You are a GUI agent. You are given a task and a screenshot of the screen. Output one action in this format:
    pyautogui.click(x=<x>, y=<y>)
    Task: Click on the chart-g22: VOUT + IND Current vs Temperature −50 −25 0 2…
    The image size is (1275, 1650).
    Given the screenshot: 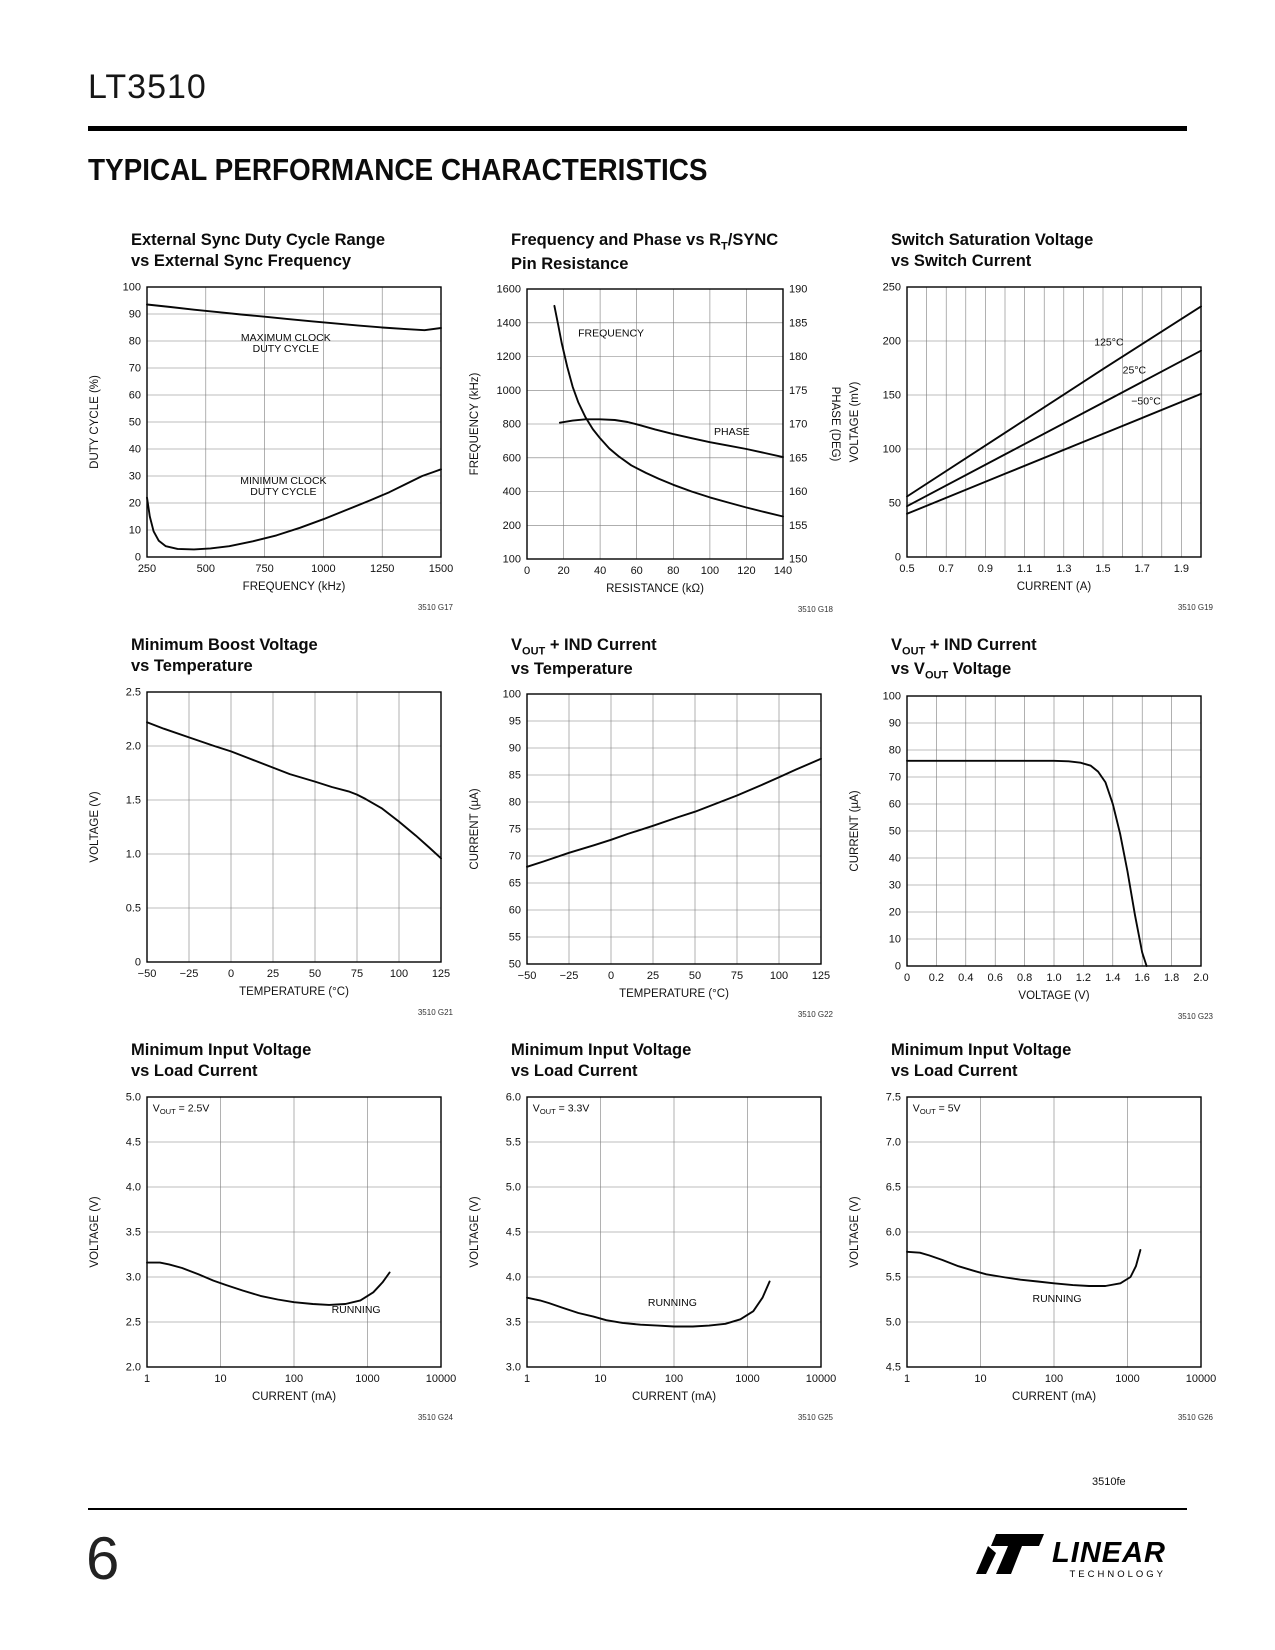 What is the action you would take?
    pyautogui.click(x=651, y=837)
    